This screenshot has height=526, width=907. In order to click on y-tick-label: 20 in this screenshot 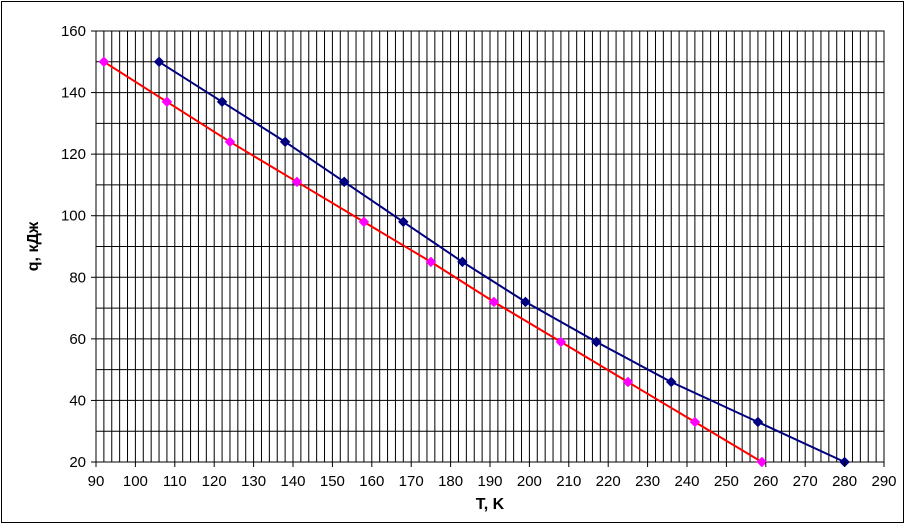, I will do `click(77, 462)`.